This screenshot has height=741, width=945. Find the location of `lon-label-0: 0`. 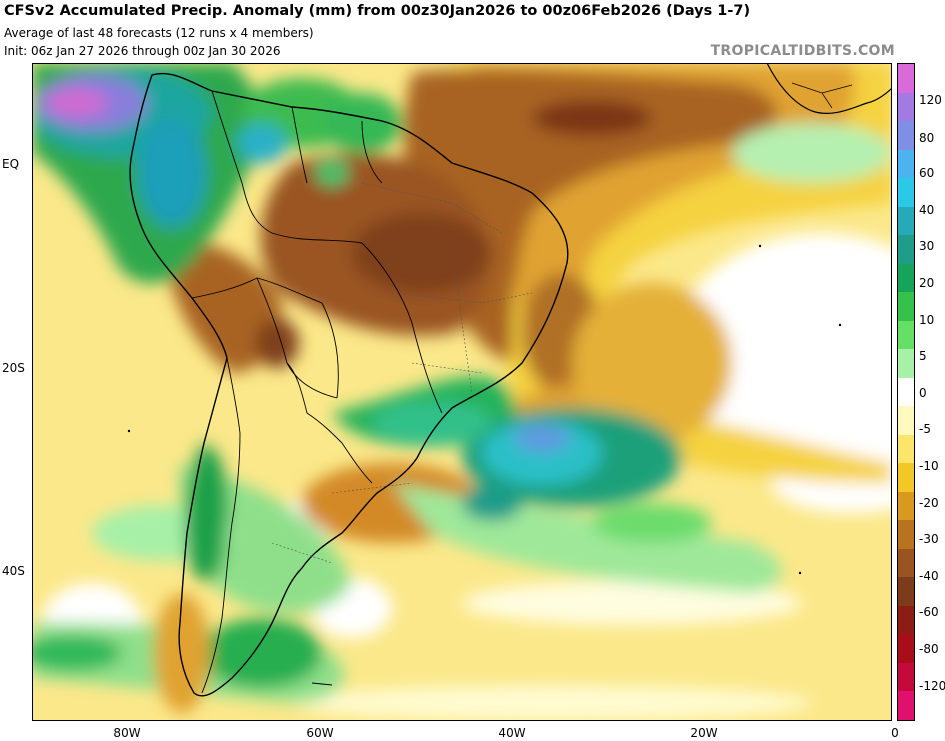

lon-label-0: 0 is located at coordinates (895, 733).